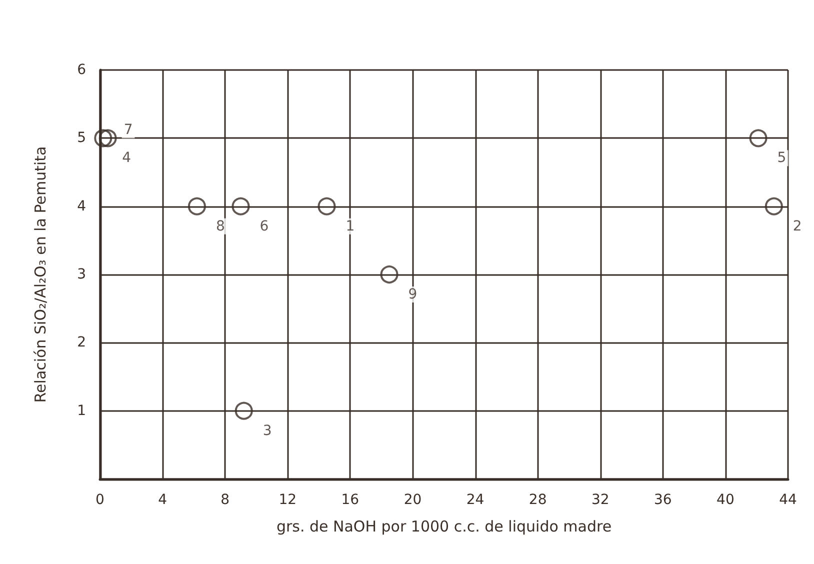 Image resolution: width=814 pixels, height=564 pixels. Describe the element at coordinates (267, 430) in the screenshot. I see `annotation: 3` at that location.